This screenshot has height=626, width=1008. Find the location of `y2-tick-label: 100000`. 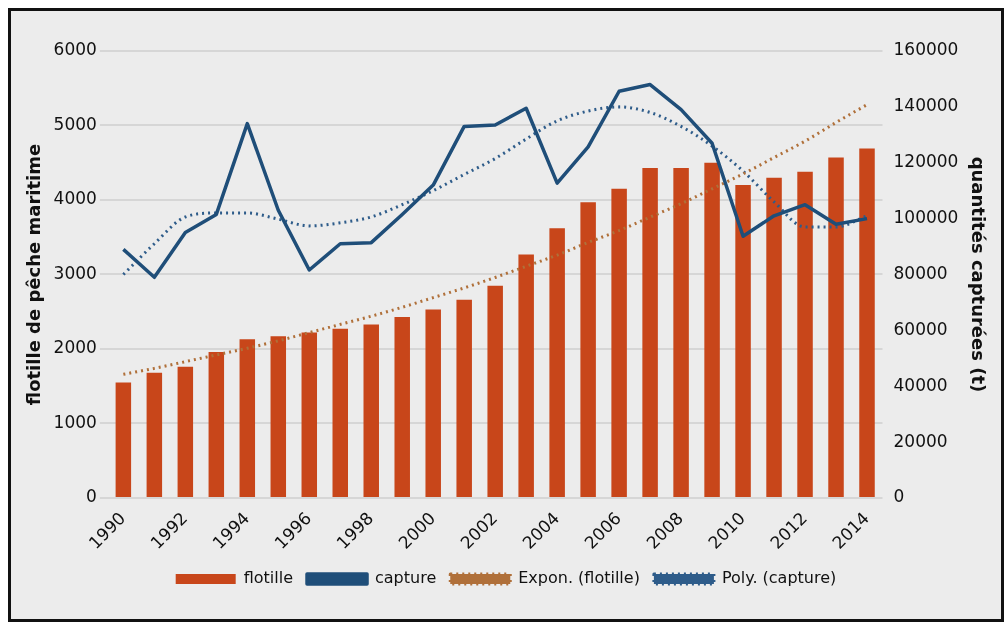

y2-tick-label: 100000 is located at coordinates (926, 217).